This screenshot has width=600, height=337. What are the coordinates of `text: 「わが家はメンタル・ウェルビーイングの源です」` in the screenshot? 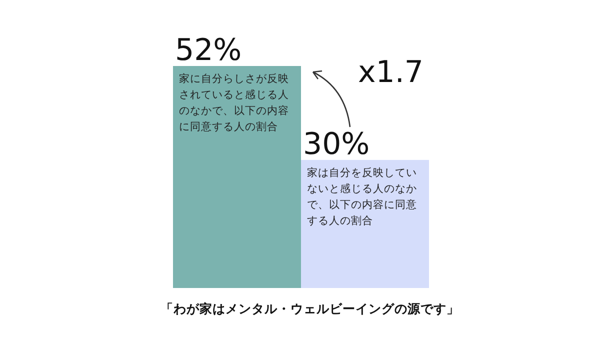 It's located at (310, 308).